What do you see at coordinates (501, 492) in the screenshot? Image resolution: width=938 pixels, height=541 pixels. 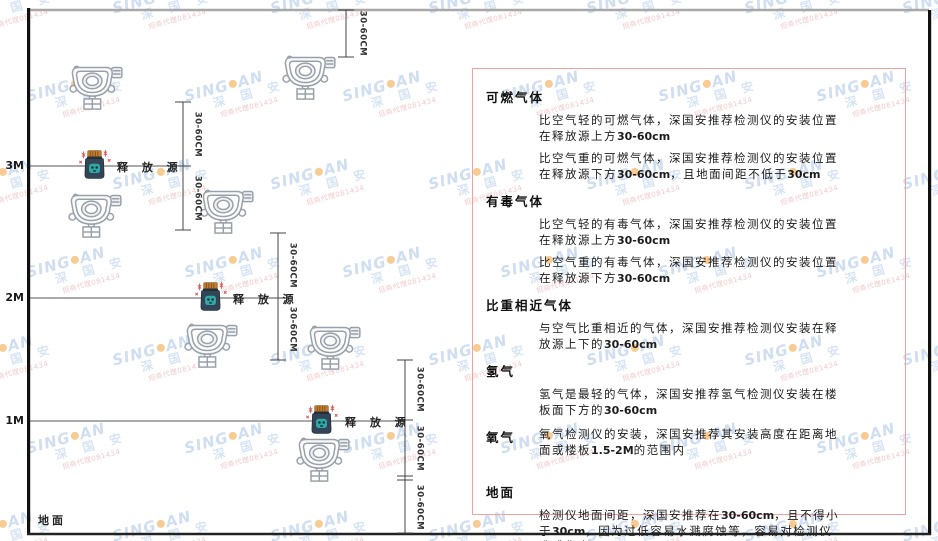 I see `section-heading: 地面` at bounding box center [501, 492].